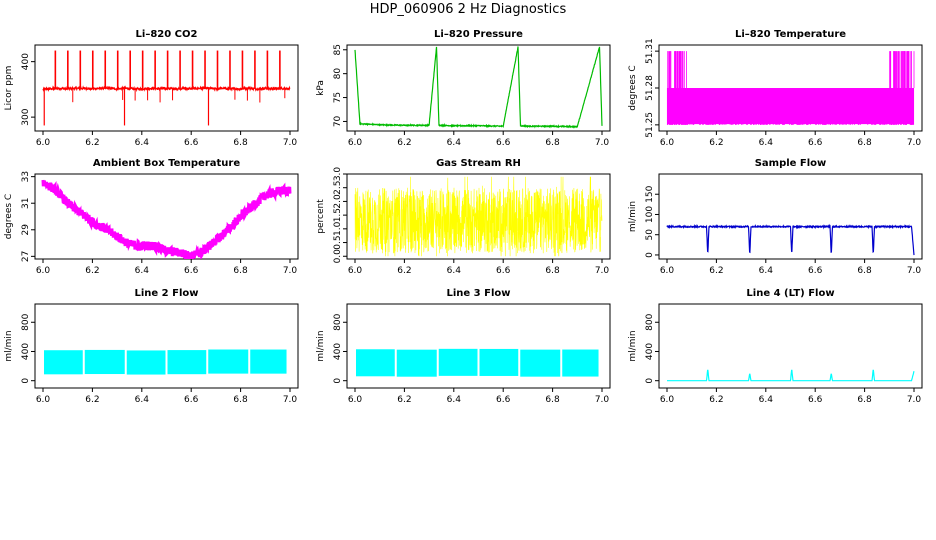 The image size is (936, 540). What do you see at coordinates (790, 34) in the screenshot?
I see `panel-title: Li–820 Temperature` at bounding box center [790, 34].